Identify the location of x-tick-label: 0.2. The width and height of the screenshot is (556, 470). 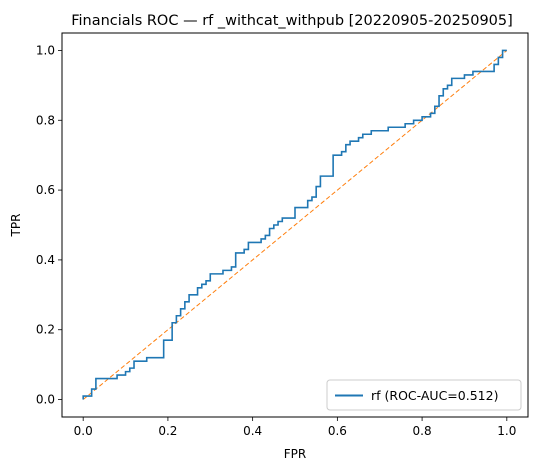
(167, 431).